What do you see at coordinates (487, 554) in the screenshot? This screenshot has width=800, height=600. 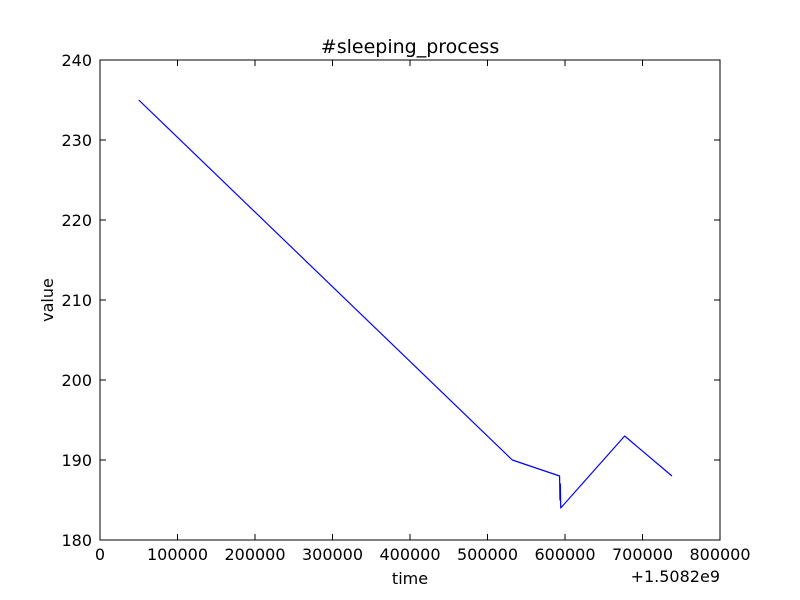 I see `x-tick-label: 500000` at bounding box center [487, 554].